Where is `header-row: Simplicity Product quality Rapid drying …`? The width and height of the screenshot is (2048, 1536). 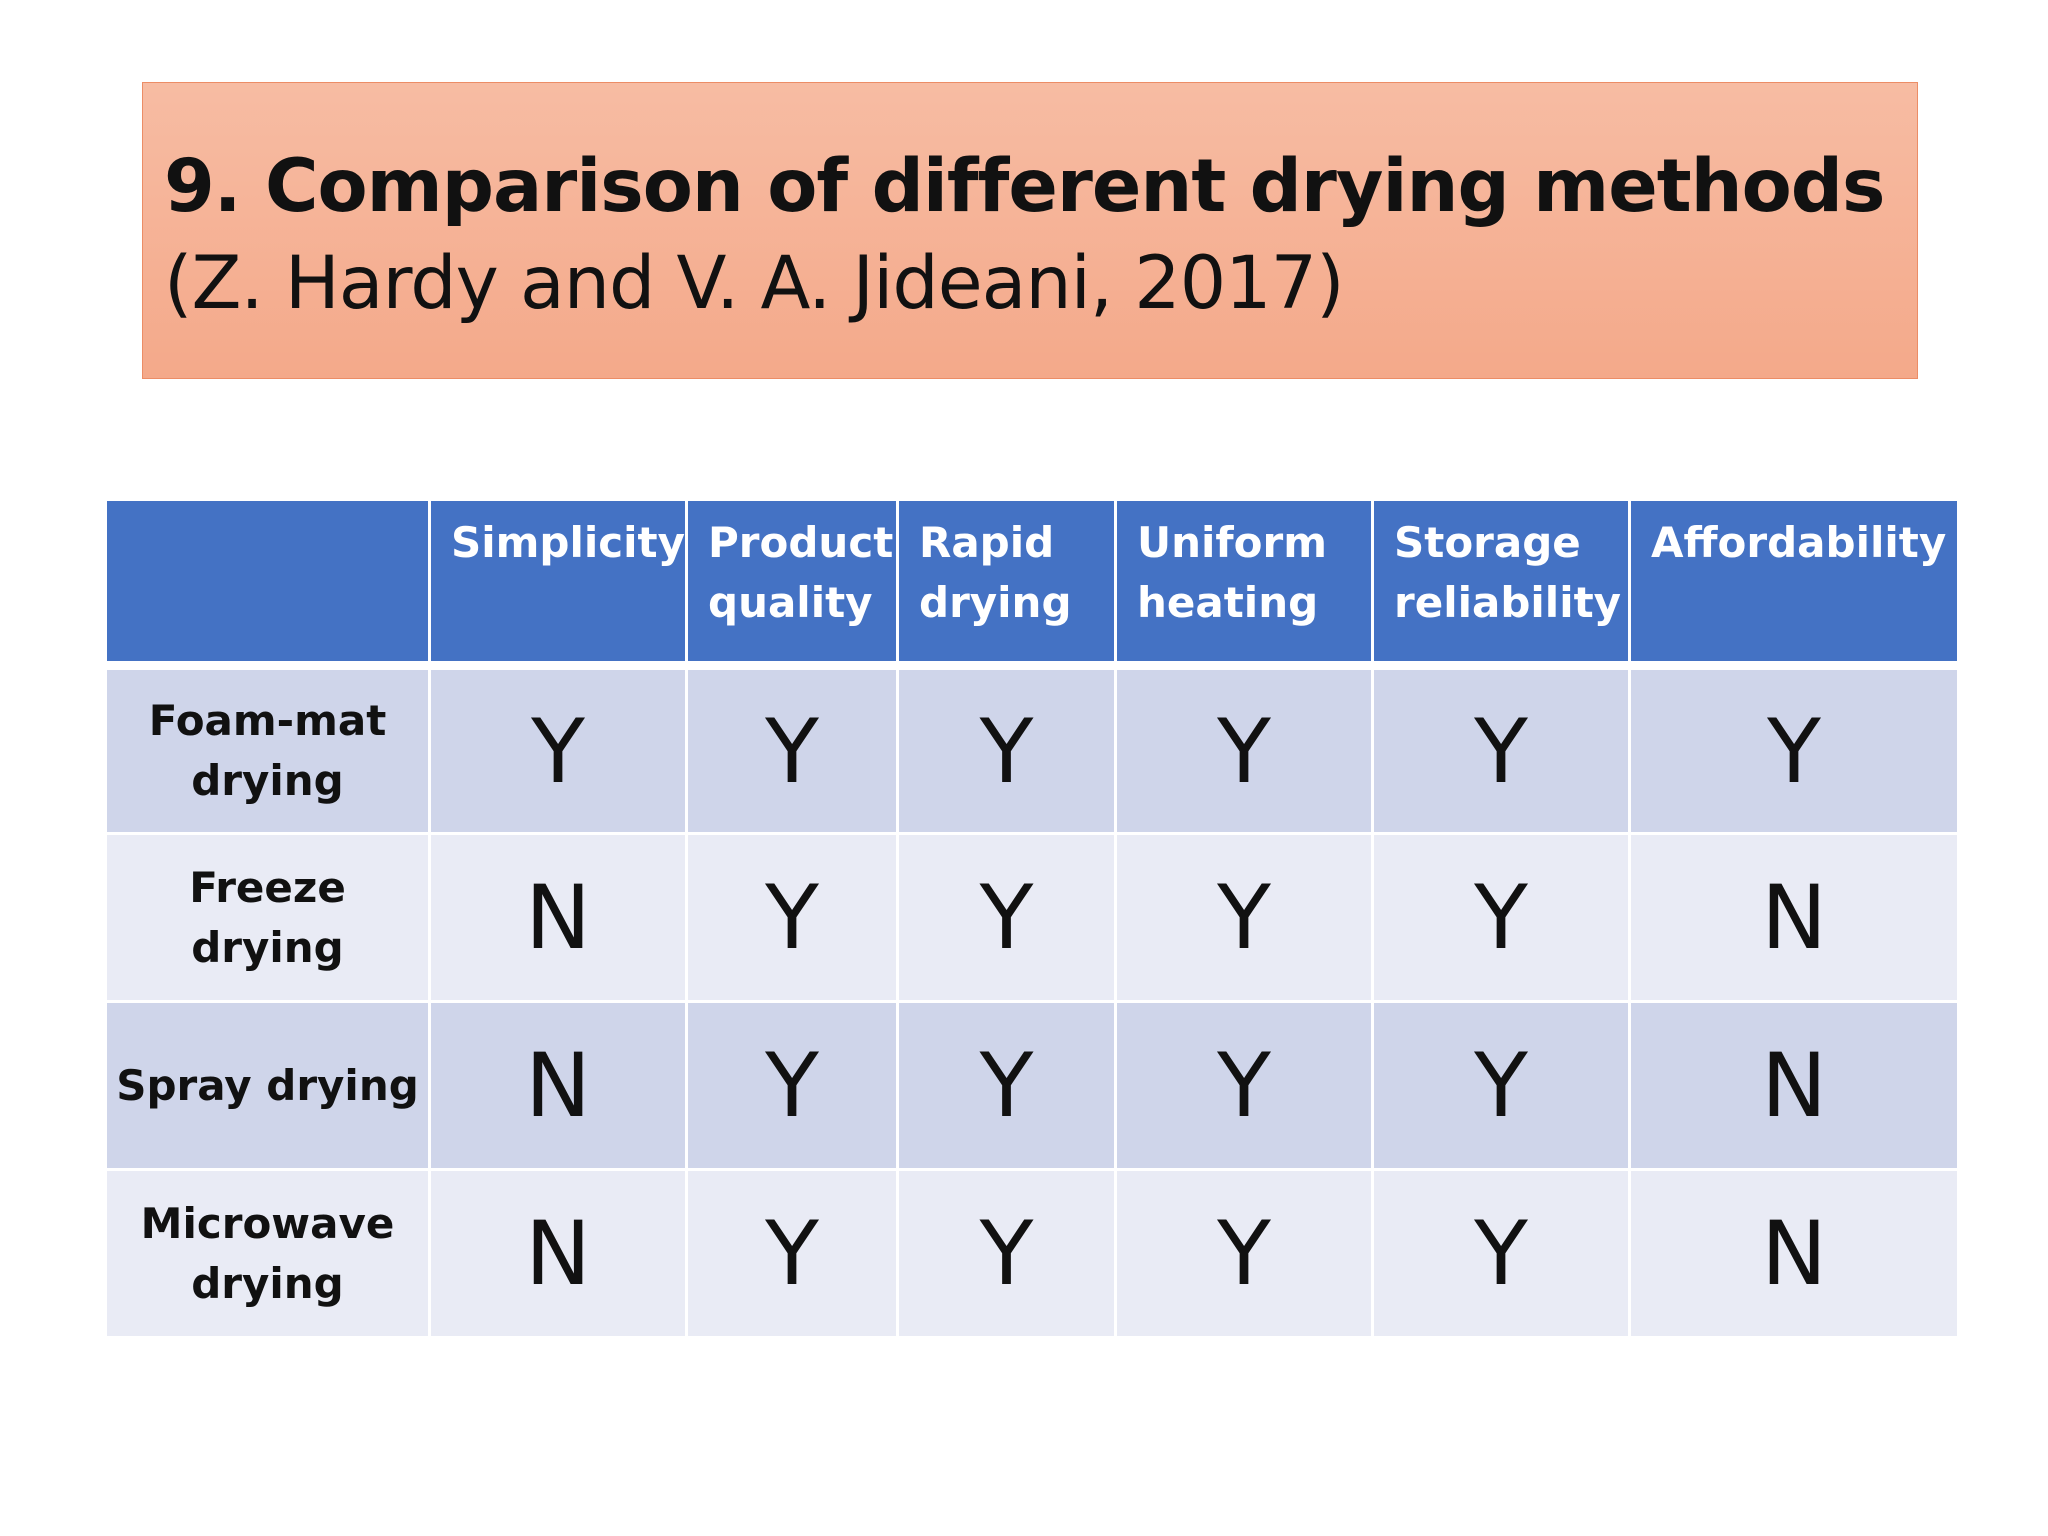
header-row: Simplicity Product quality Rapid drying … is located at coordinates (1032, 582).